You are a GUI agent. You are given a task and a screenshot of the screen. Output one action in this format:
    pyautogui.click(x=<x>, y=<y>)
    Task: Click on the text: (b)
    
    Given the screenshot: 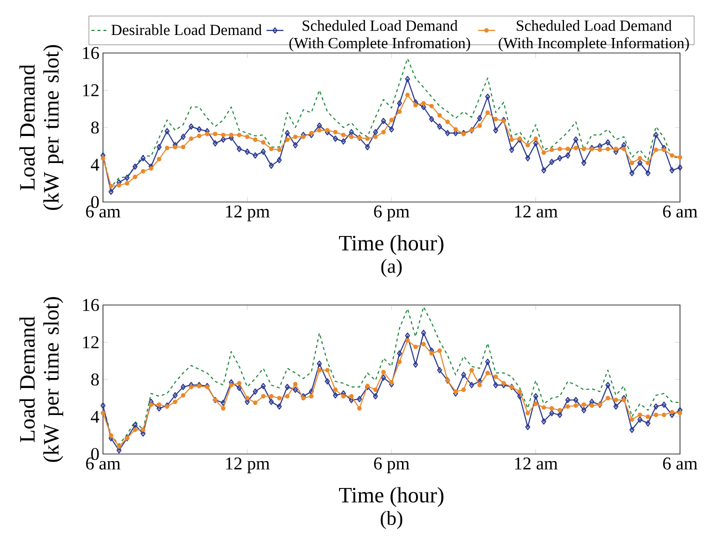 What is the action you would take?
    pyautogui.click(x=391, y=520)
    